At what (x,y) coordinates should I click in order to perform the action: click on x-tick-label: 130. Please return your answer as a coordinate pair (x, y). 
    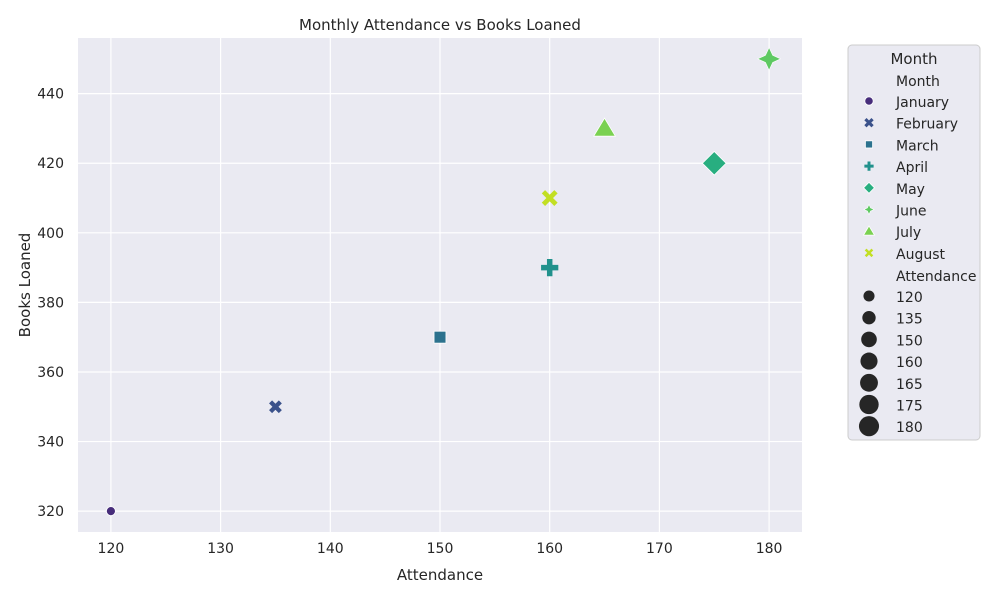
    Looking at the image, I should click on (220, 549).